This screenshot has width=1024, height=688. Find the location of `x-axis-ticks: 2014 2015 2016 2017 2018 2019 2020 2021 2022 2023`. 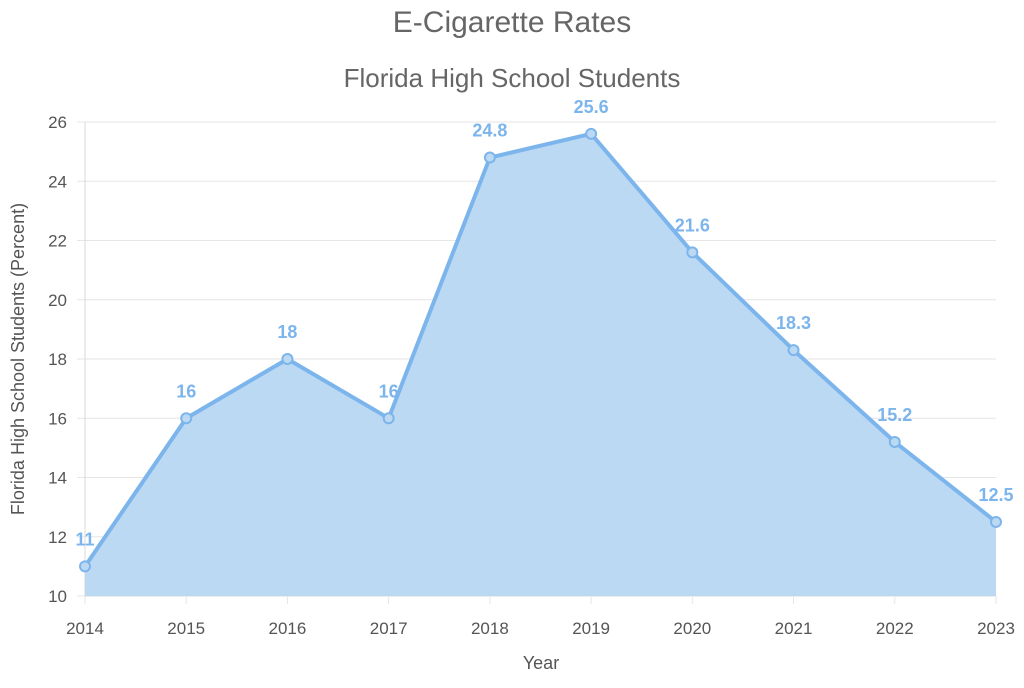

x-axis-ticks: 2014 2015 2016 2017 2018 2019 2020 2021 2022 2023 is located at coordinates (540, 628).